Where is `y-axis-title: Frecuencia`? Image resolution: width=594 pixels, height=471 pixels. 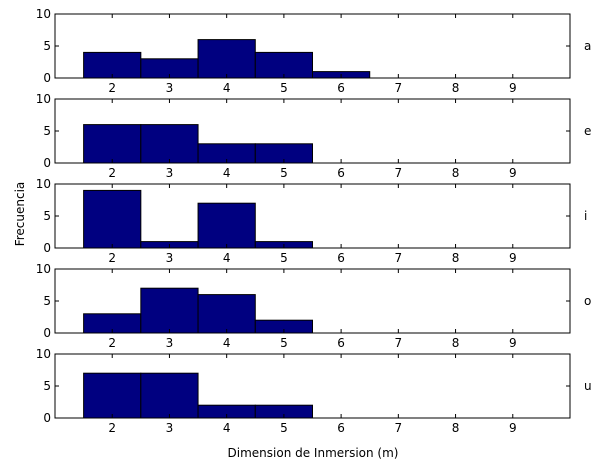 y-axis-title: Frecuencia is located at coordinates (20, 214).